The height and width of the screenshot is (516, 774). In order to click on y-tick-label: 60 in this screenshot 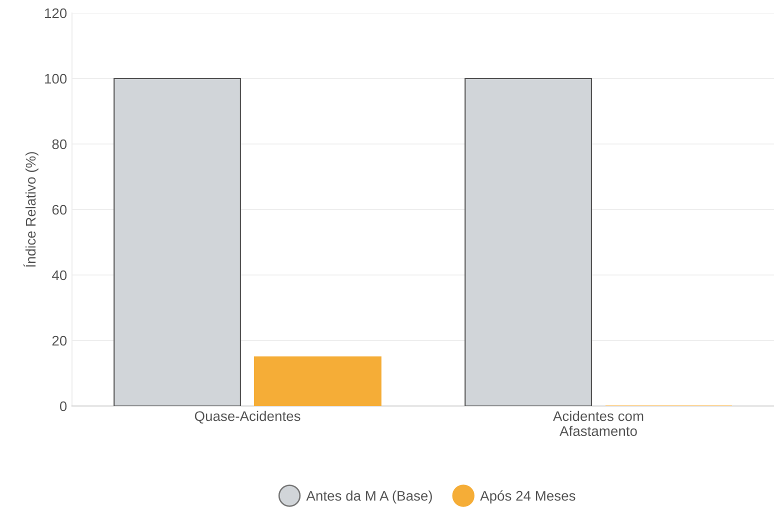, I will do `click(59, 209)`.